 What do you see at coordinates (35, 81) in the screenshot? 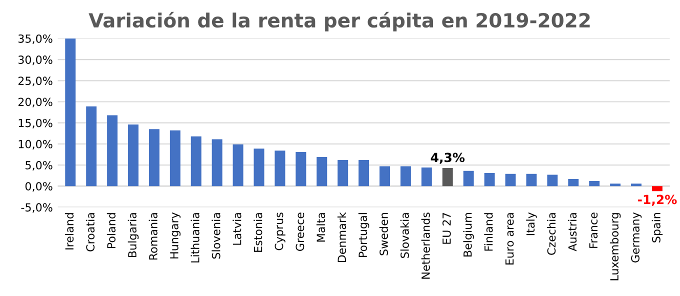
I see `y-tick-label: 25,0%` at bounding box center [35, 81].